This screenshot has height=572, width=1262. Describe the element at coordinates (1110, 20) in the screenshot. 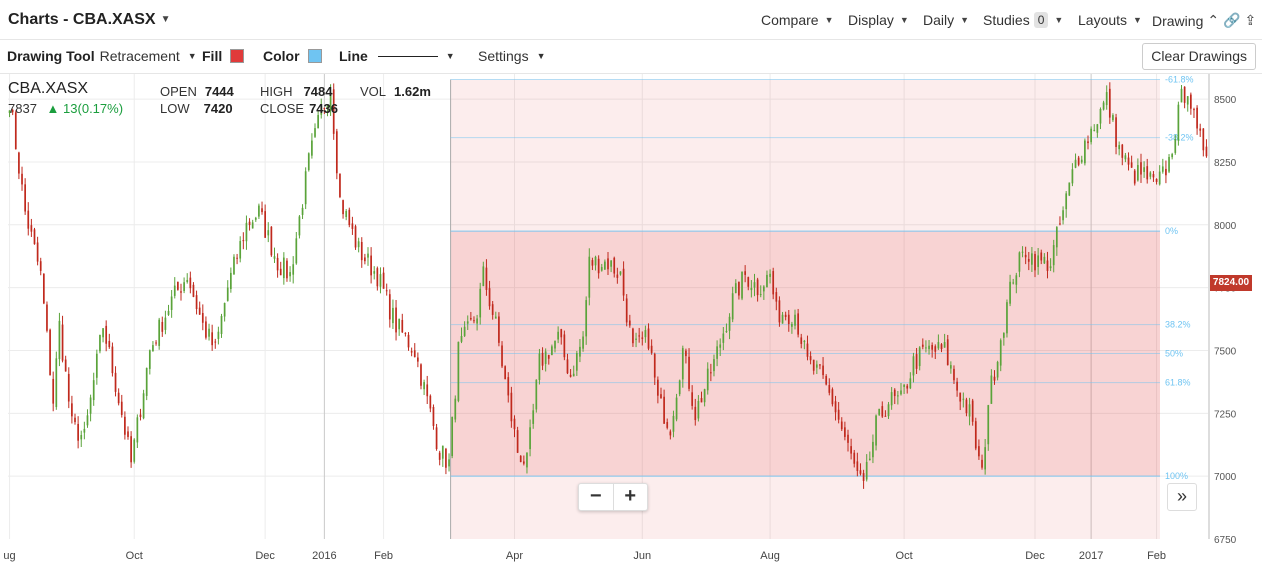

I see `layouts-menu: Layouts ▼` at that location.